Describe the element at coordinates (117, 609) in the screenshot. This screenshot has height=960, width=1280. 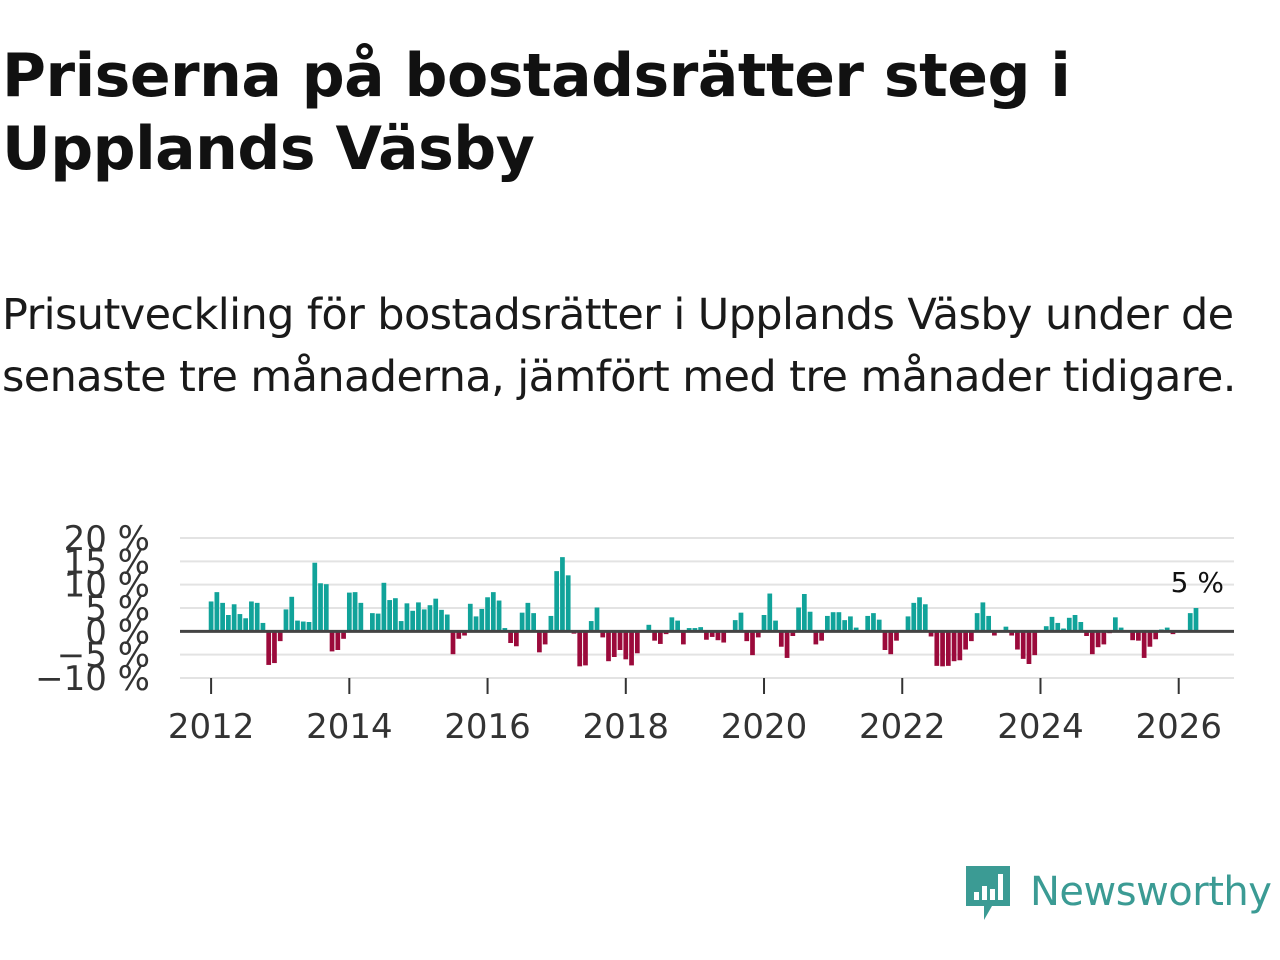
I see `y-tick-label: 5 %` at that location.